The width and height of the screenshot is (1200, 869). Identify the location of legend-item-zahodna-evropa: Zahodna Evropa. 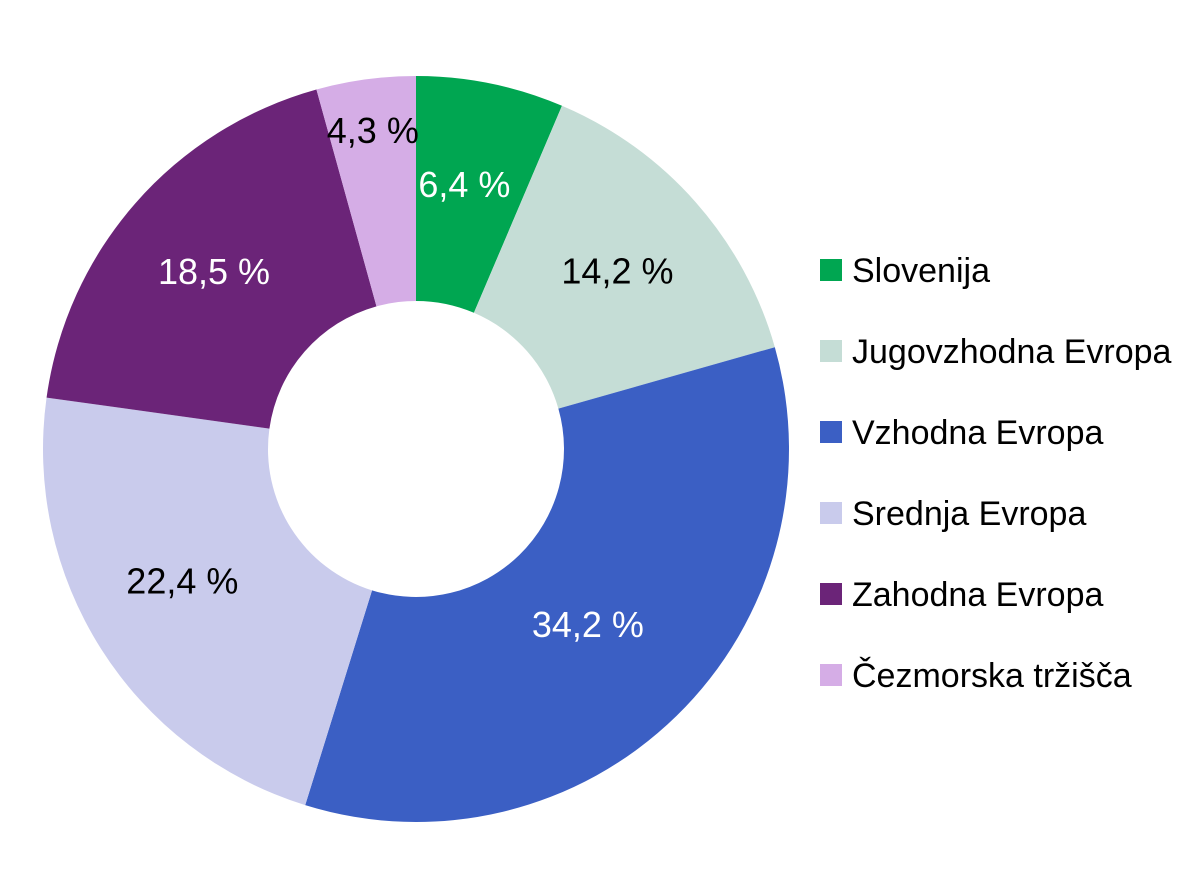
(961, 595).